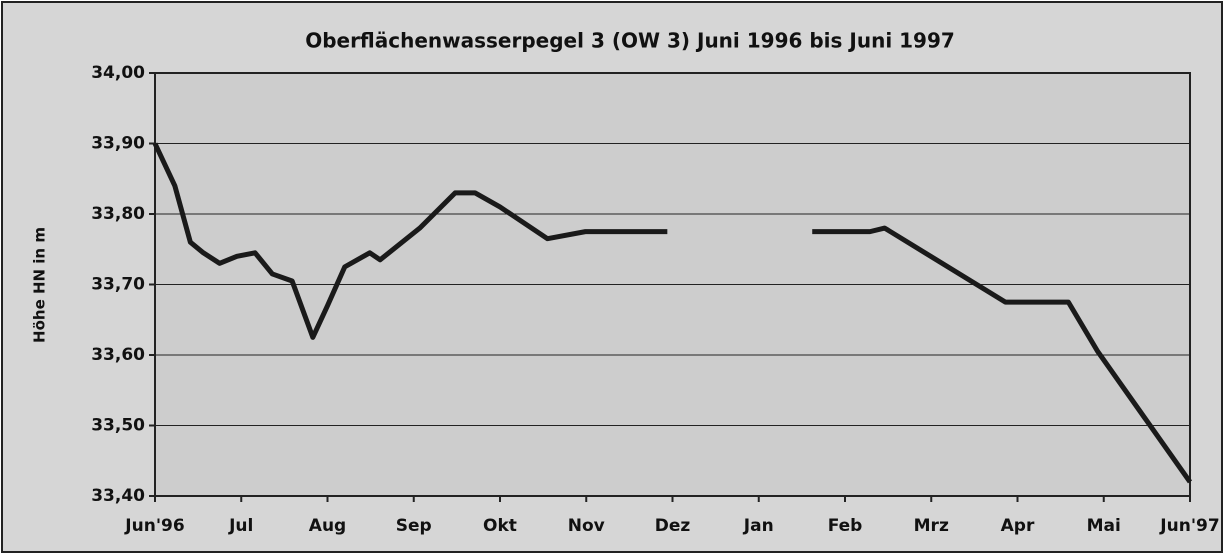  I want to click on x-tick-label: Jun'96, so click(154, 526).